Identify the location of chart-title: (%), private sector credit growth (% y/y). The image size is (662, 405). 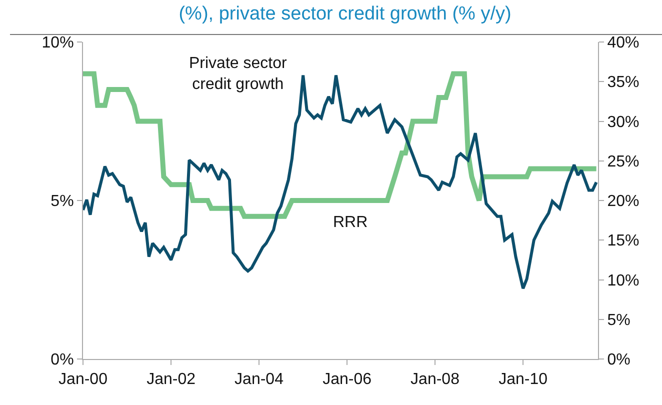
(345, 13).